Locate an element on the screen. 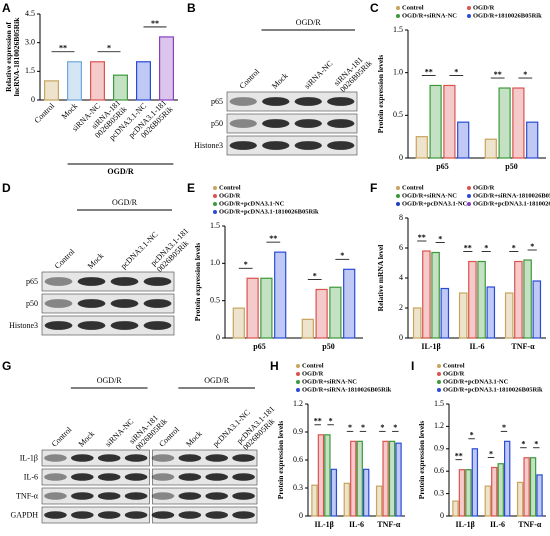 Image resolution: width=550 pixels, height=536 pixels. y-tick-label: 0.5 is located at coordinates (215, 299).